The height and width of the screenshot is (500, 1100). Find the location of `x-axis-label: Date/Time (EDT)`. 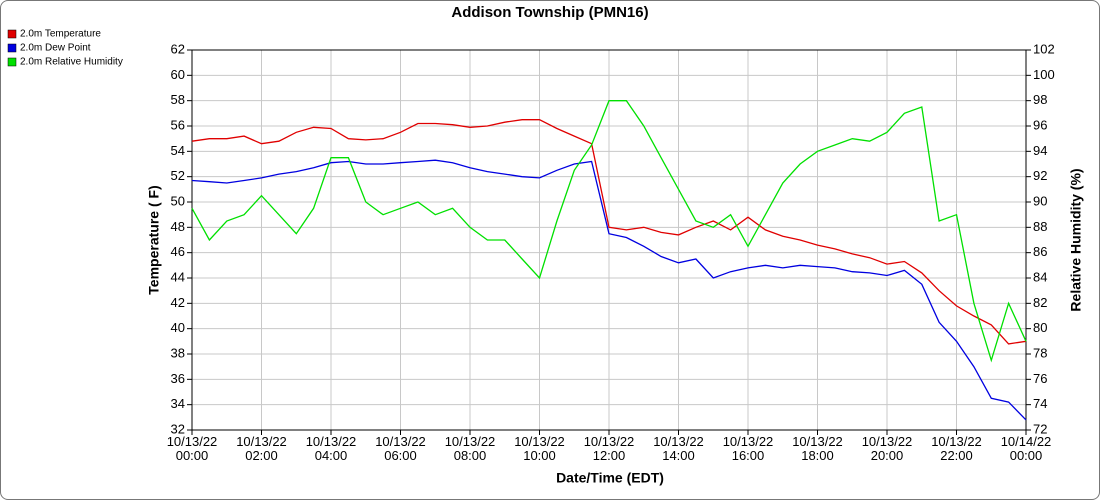

x-axis-label: Date/Time (EDT) is located at coordinates (610, 478).